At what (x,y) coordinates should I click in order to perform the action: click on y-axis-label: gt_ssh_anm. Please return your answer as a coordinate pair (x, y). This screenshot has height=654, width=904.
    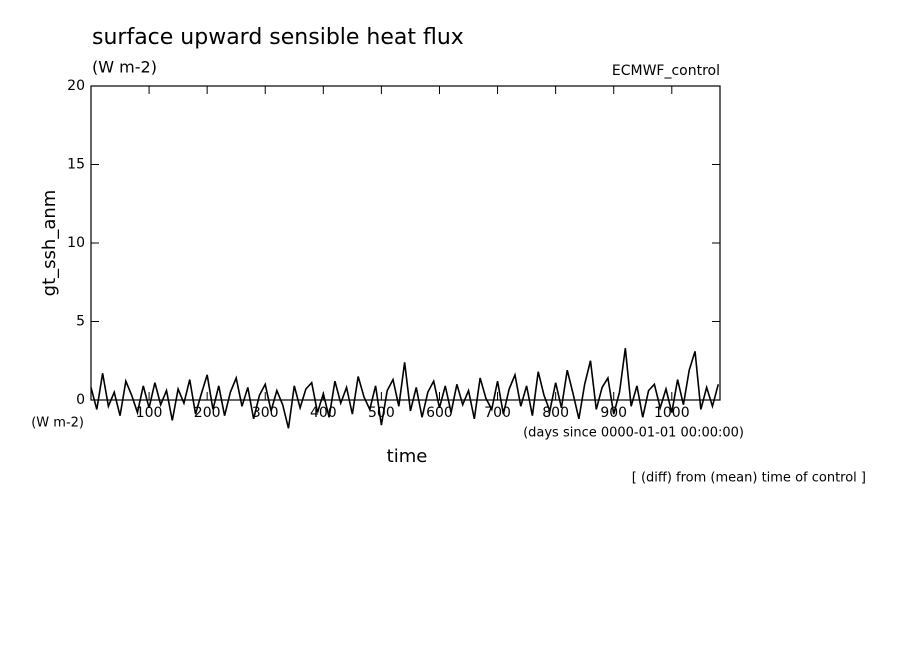
    Looking at the image, I should click on (49, 243).